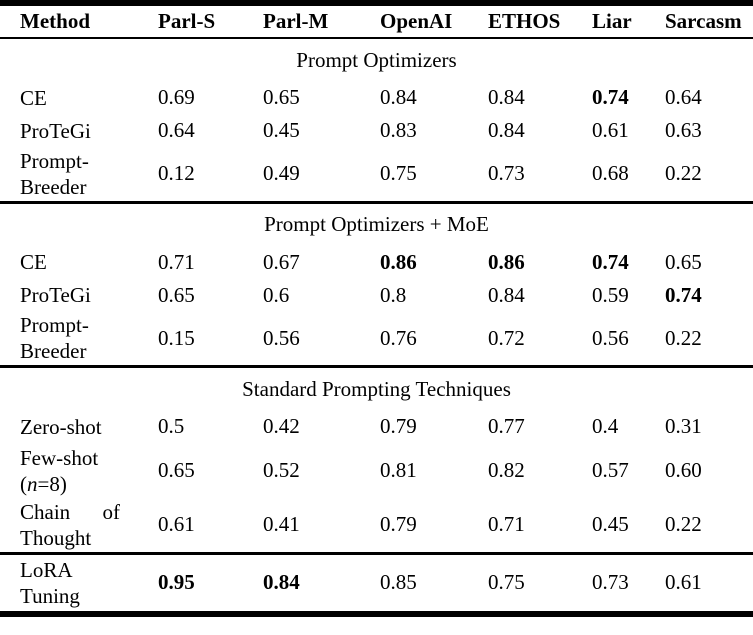  Describe the element at coordinates (683, 470) in the screenshot. I see `value-cell: 0.60` at that location.